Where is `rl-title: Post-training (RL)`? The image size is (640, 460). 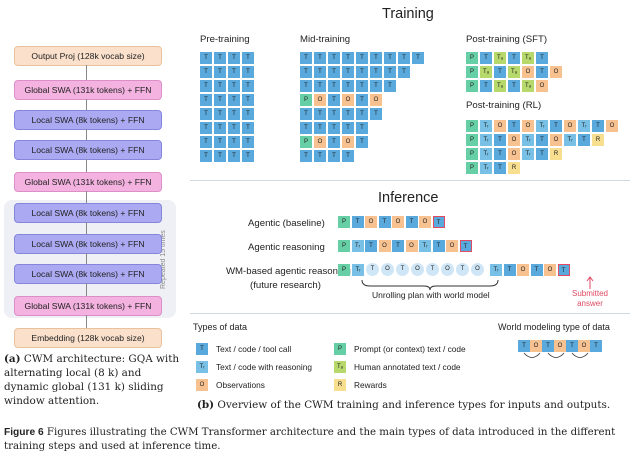
rl-title: Post-training (RL) is located at coordinates (504, 105).